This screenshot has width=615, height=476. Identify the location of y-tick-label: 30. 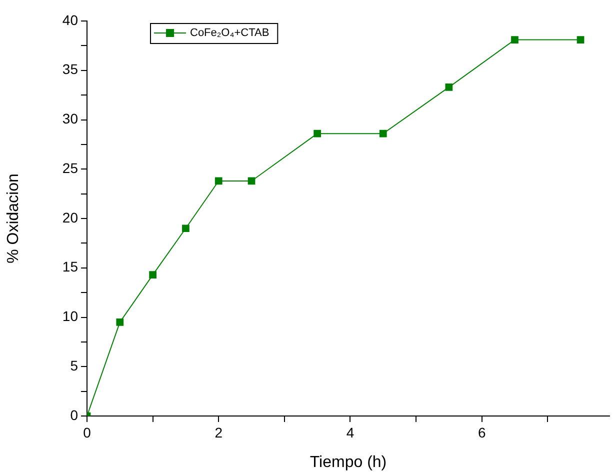
(70, 118).